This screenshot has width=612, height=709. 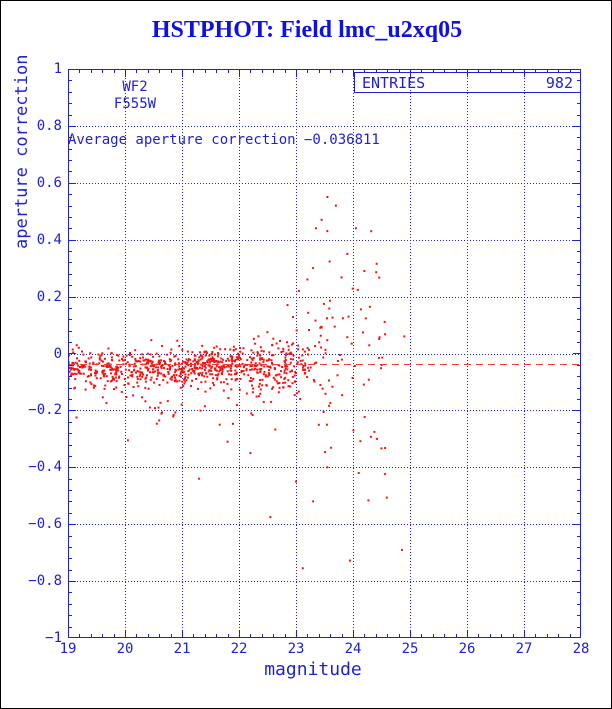 I want to click on x-tick-label: 22, so click(x=239, y=649).